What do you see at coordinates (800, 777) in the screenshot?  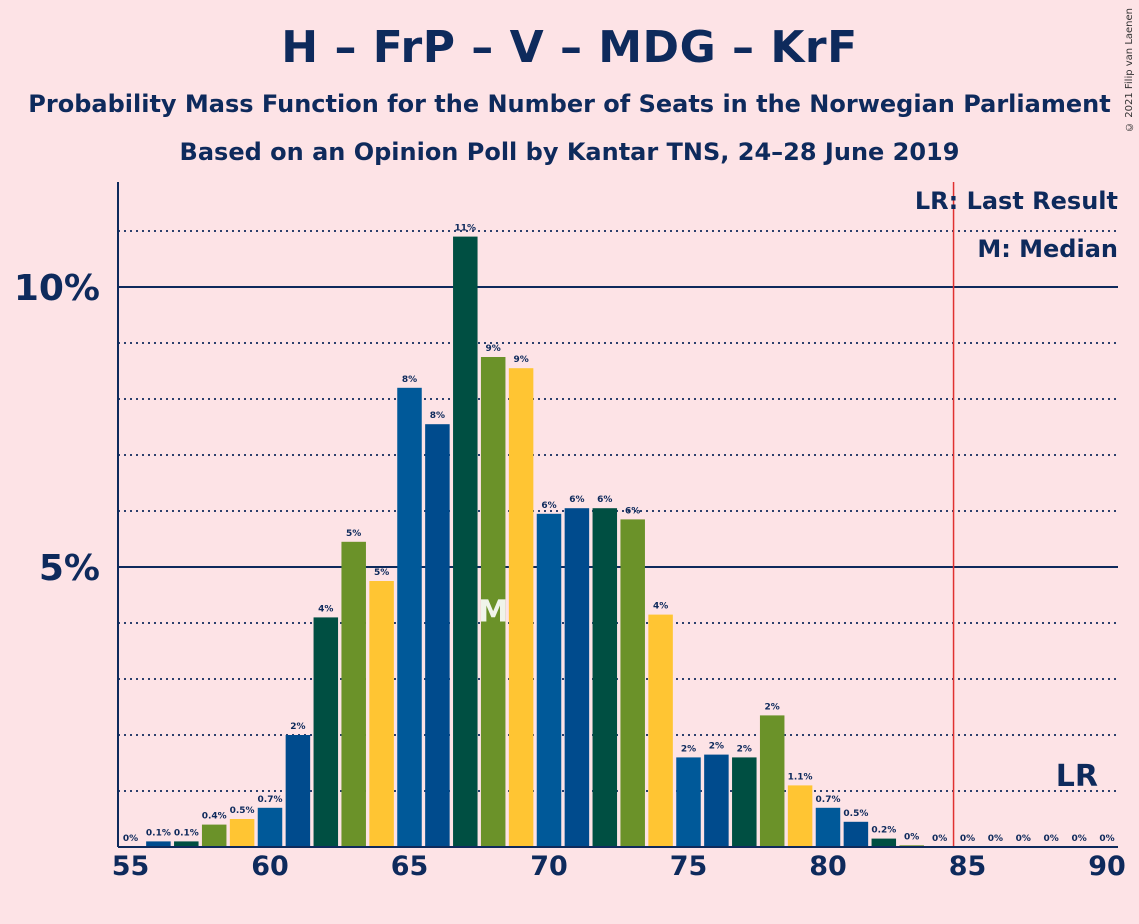 I see `bar-value-label: 1.1%` at bounding box center [800, 777].